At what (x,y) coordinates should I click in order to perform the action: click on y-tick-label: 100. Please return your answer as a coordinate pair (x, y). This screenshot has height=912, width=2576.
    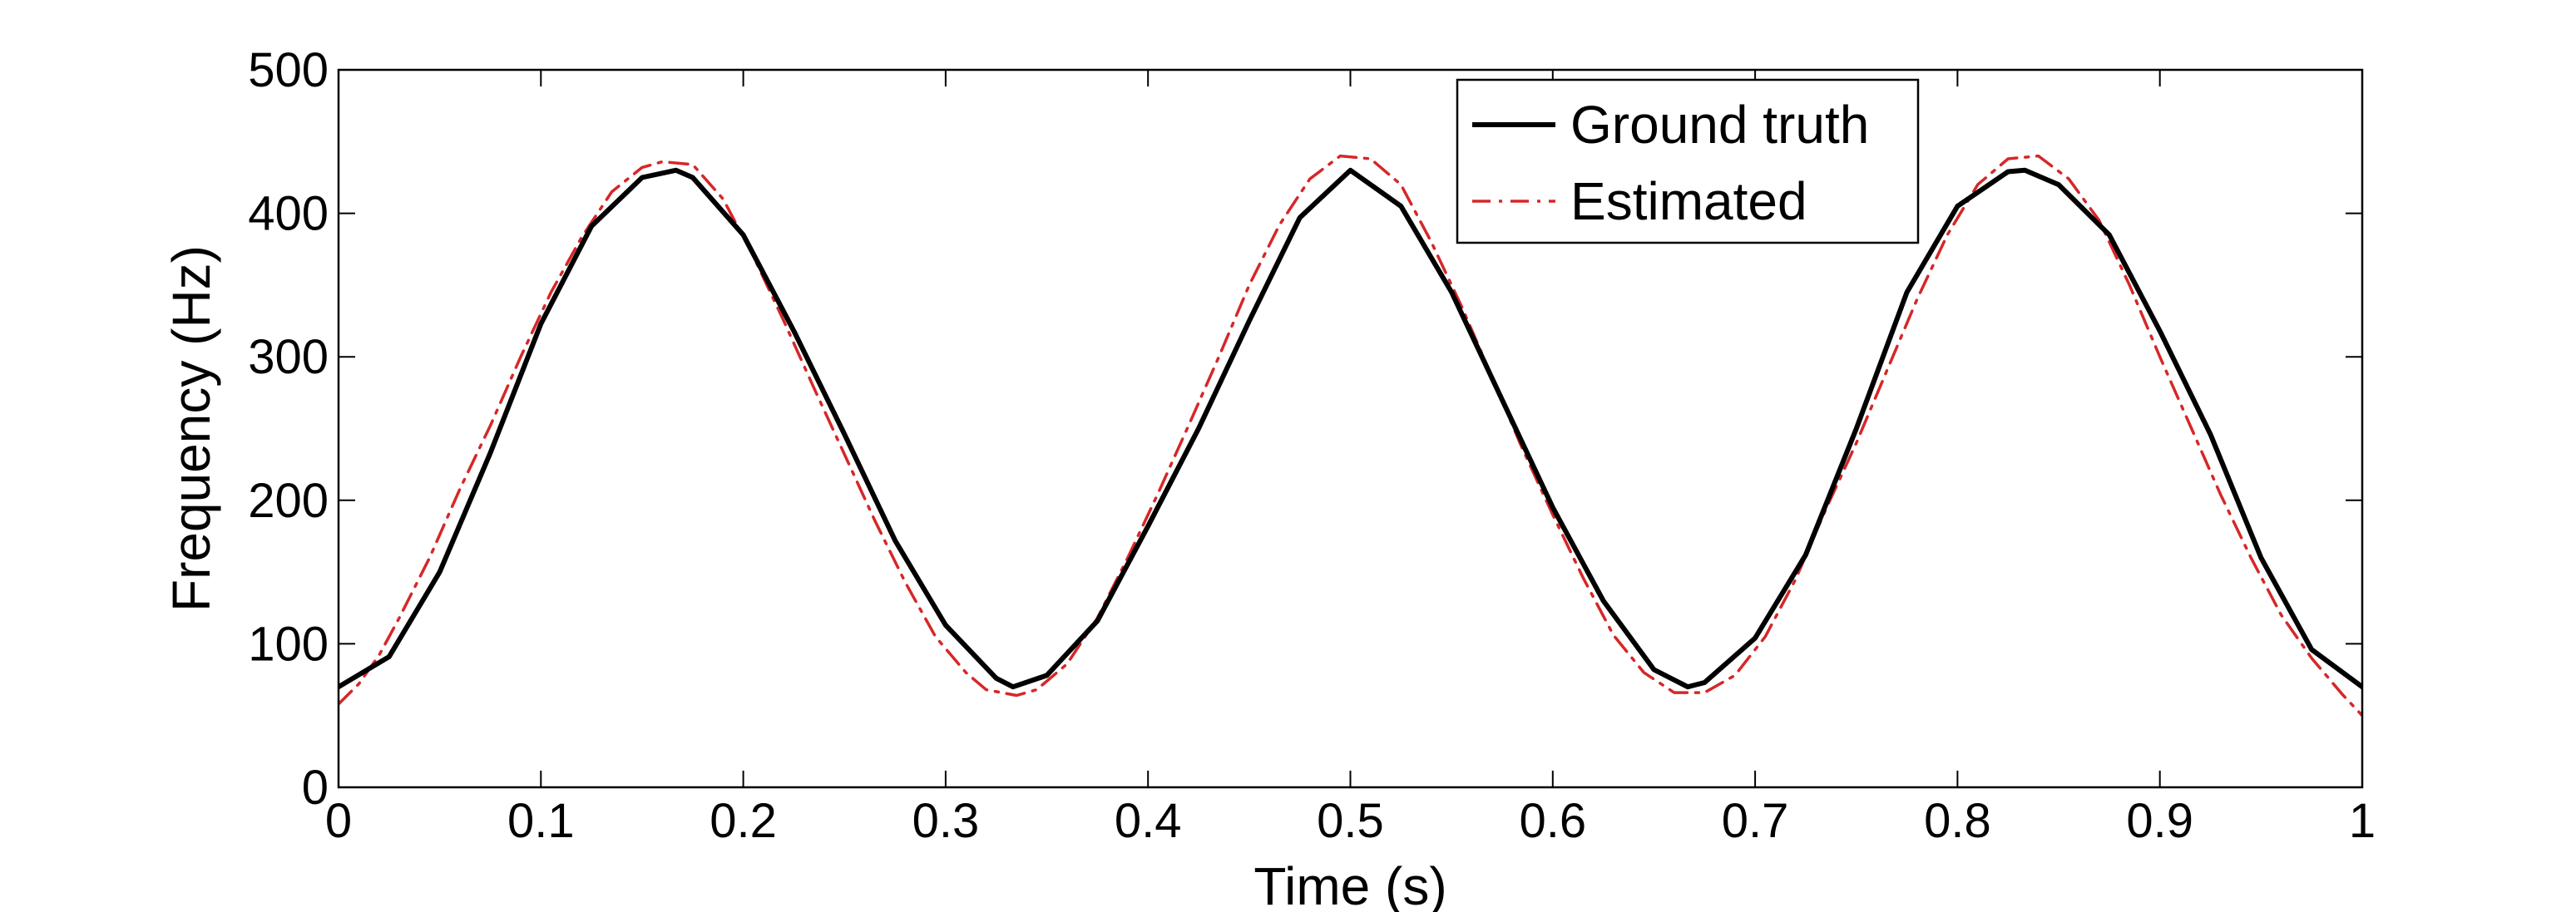
    Looking at the image, I should click on (288, 644).